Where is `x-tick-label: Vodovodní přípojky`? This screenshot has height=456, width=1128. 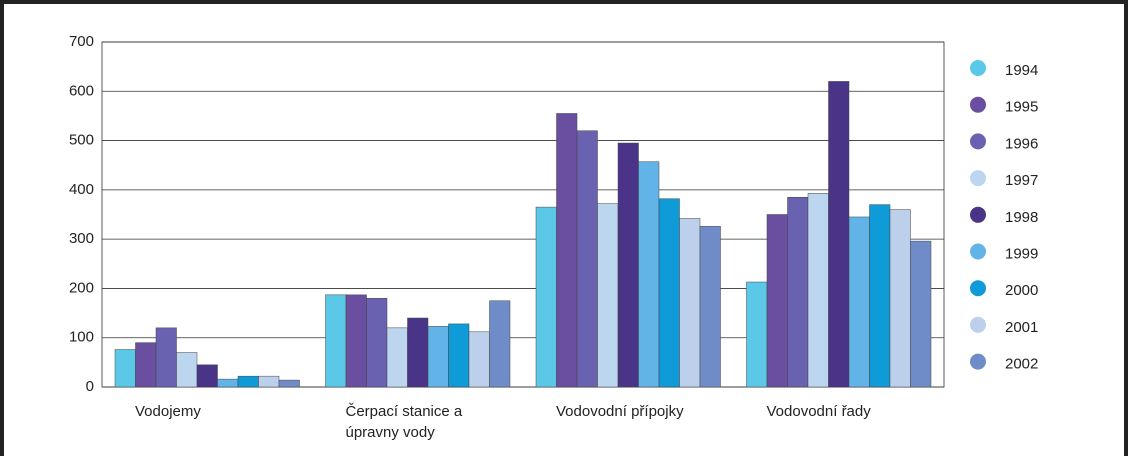
x-tick-label: Vodovodní přípojky is located at coordinates (620, 411).